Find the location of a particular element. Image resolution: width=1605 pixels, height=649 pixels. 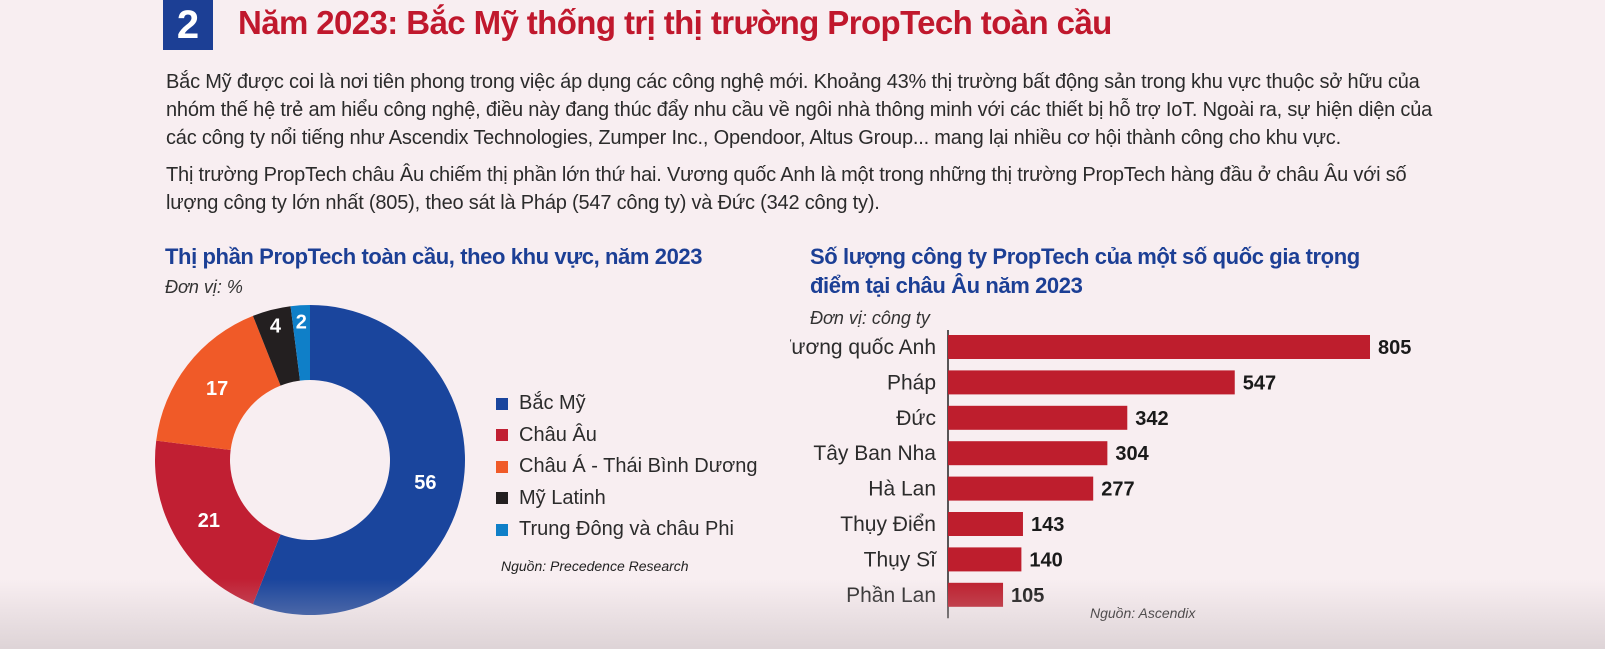

donut-slice-label: 2 is located at coordinates (301, 322).